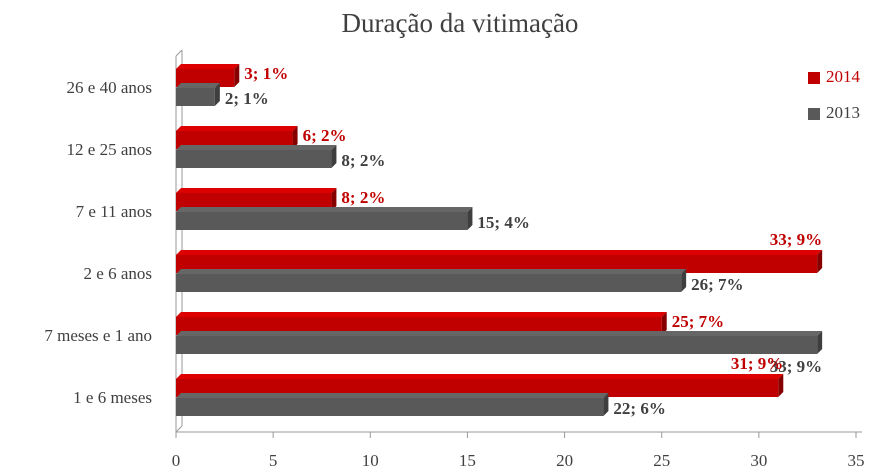 This screenshot has height=473, width=880. What do you see at coordinates (325, 135) in the screenshot?
I see `data-label: 6; 2%` at bounding box center [325, 135].